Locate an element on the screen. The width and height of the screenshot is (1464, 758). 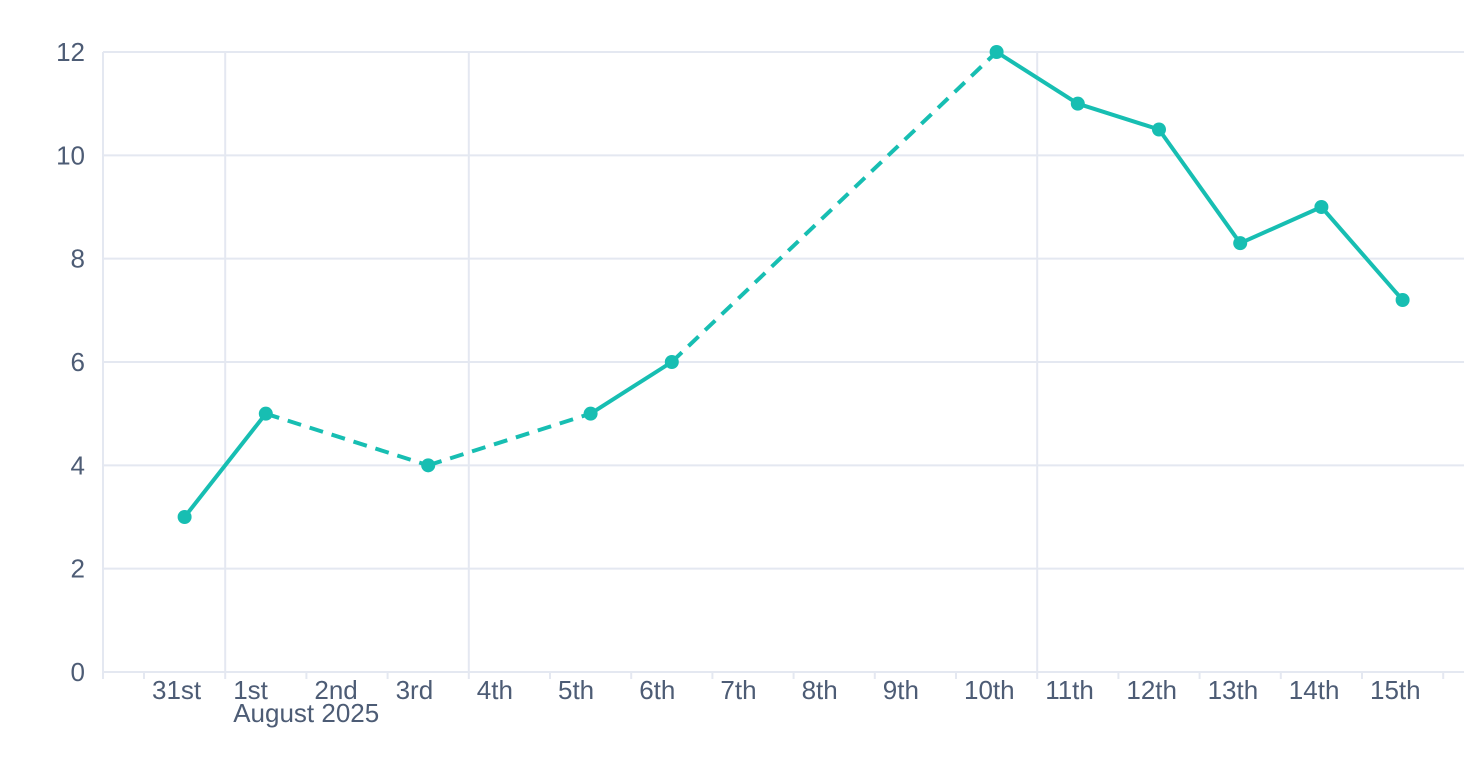
x-axis-tick-label: 1st is located at coordinates (250, 690).